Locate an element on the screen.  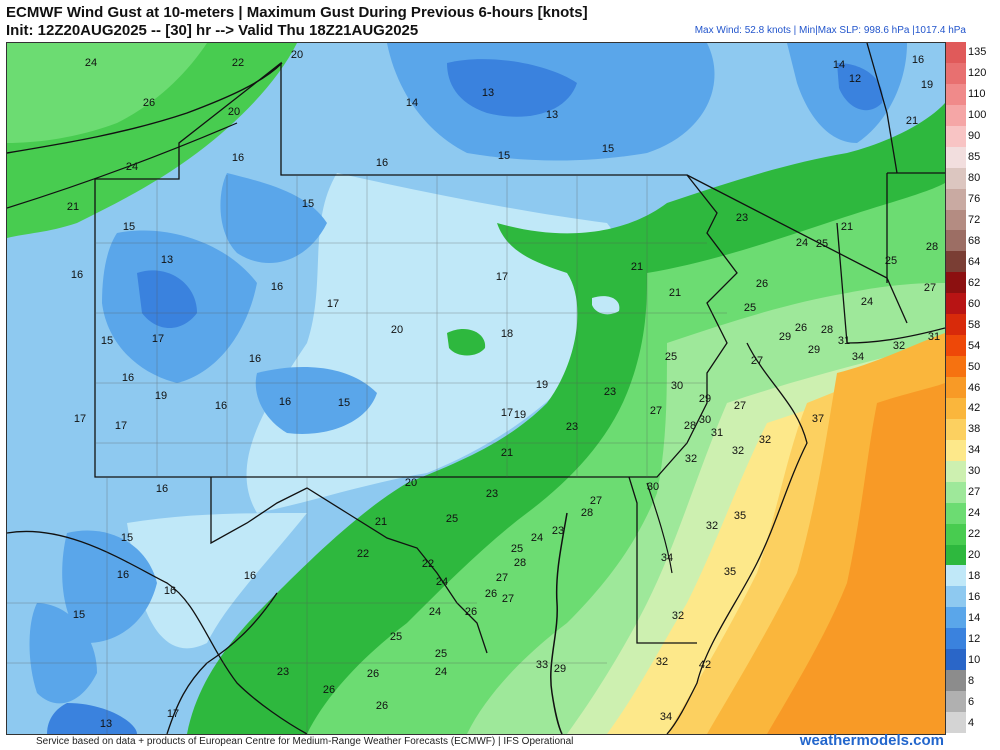
gust-label: 34 is located at coordinates (666, 717).